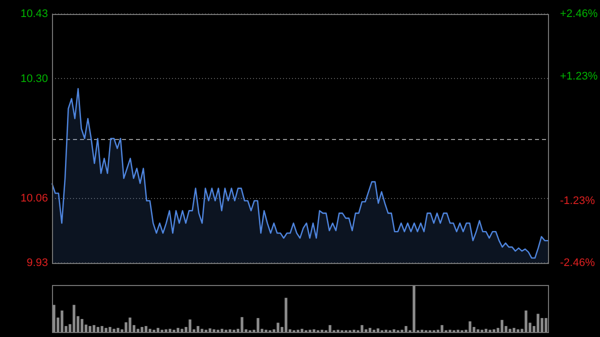 This screenshot has width=600, height=337. Describe the element at coordinates (34, 78) in the screenshot. I see `y-tick-label: 10.30` at that location.